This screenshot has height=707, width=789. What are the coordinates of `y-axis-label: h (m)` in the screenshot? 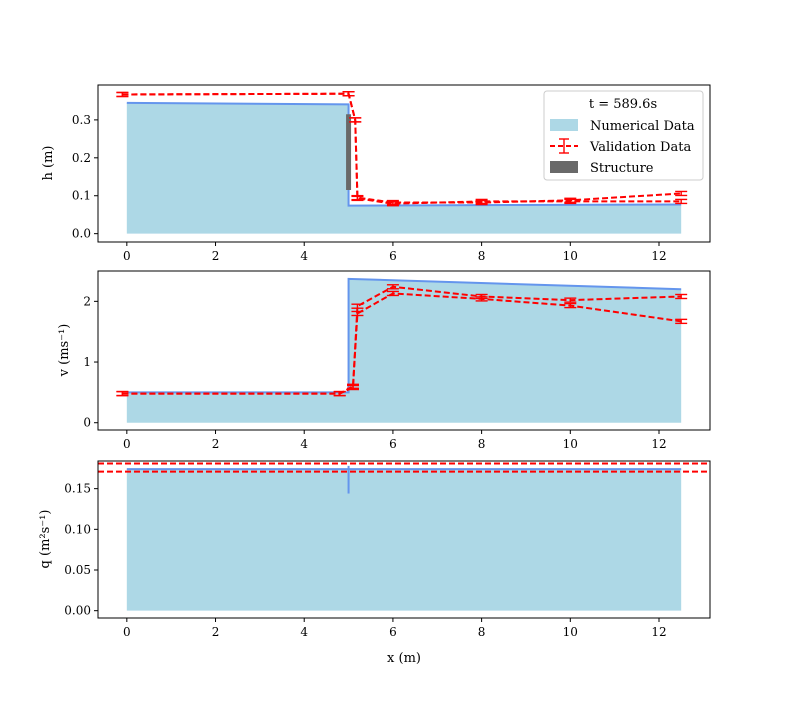 It's located at (48, 163).